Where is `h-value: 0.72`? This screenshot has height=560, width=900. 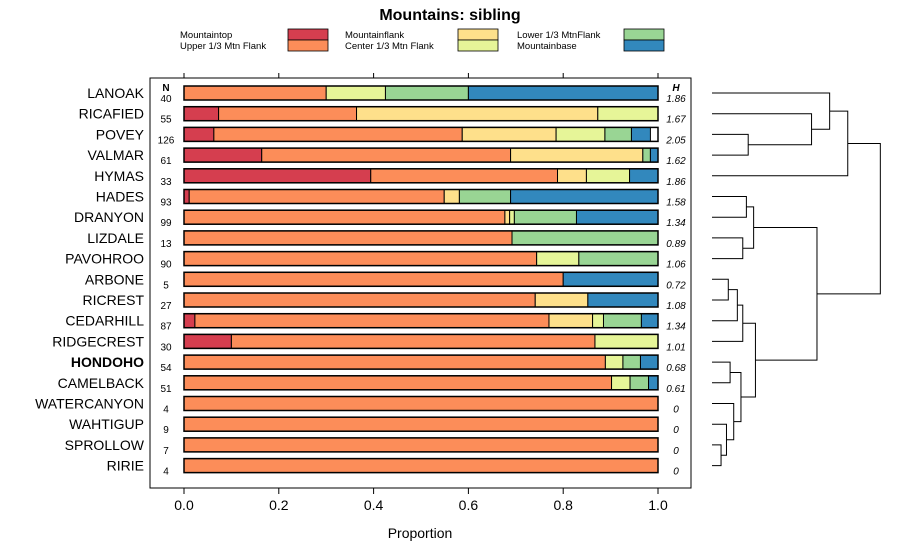 h-value: 0.72 is located at coordinates (676, 285).